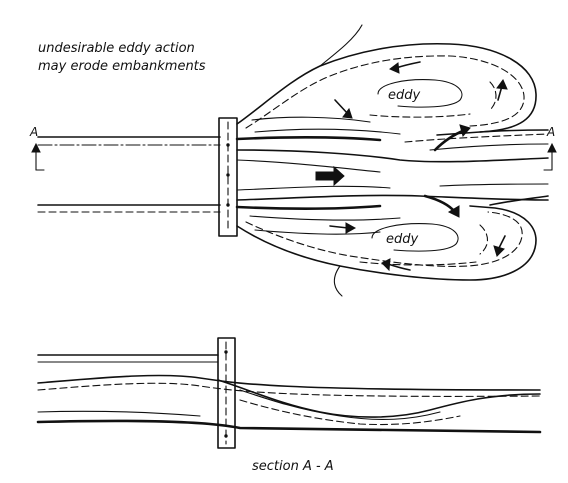 The height and width of the screenshot is (483, 568). I want to click on eddy-top-label: eddy, so click(404, 95).